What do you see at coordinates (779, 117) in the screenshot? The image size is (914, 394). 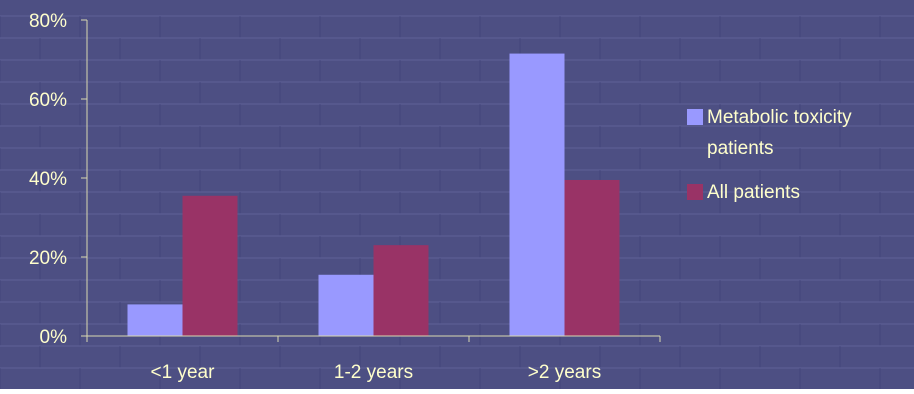 I see `legend-label-0-0: Metabolic toxicity` at bounding box center [779, 117].